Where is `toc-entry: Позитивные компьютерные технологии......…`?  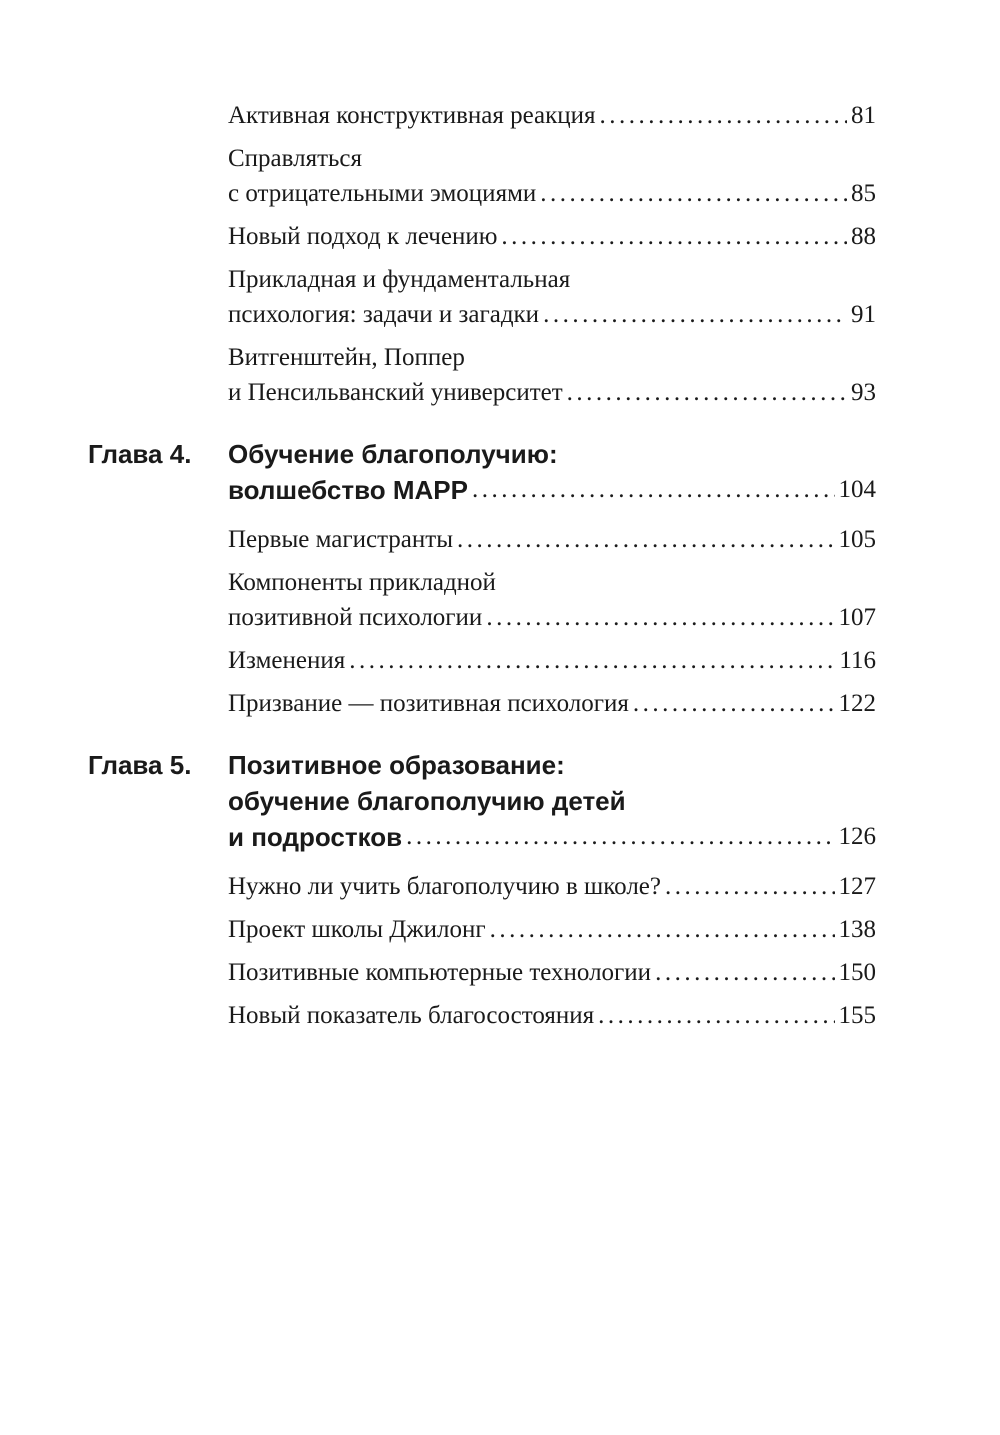
toc-entry: Позитивные компьютерные технологии......… is located at coordinates (552, 972).